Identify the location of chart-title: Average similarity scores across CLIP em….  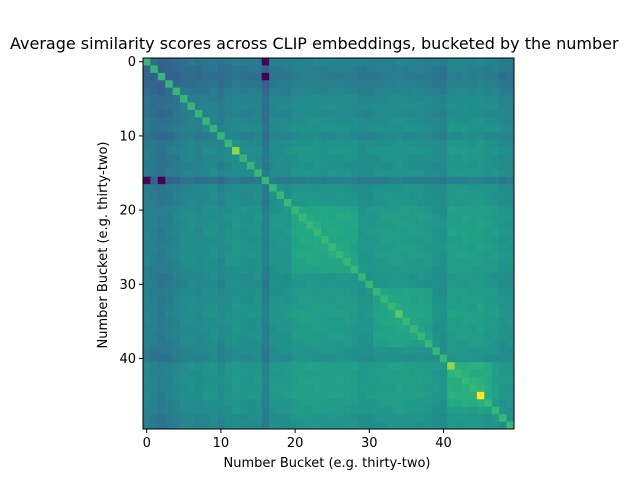
(314, 43).